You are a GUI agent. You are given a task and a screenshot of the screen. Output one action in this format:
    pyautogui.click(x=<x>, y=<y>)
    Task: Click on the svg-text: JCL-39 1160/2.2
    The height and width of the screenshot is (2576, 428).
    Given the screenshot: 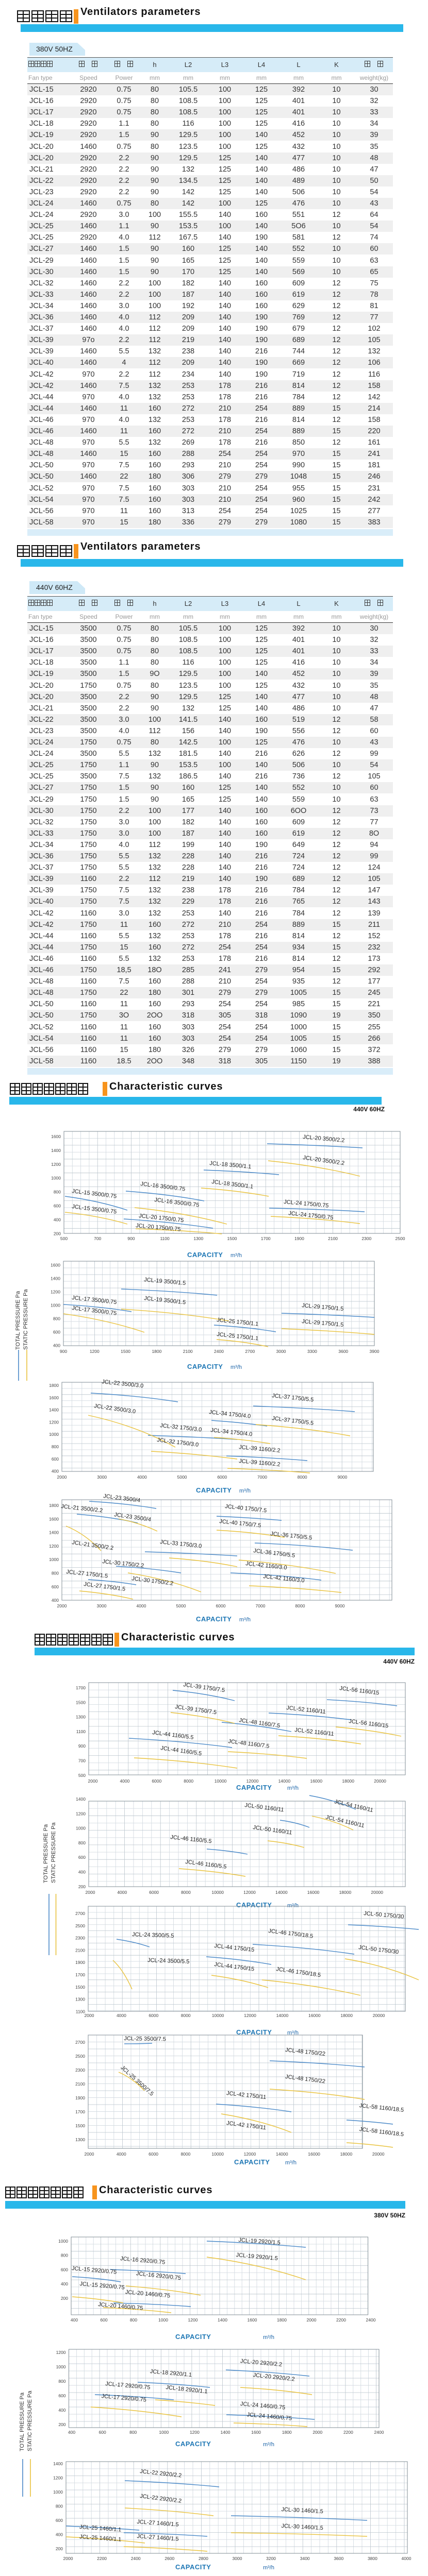 What is the action you would take?
    pyautogui.click(x=260, y=1463)
    